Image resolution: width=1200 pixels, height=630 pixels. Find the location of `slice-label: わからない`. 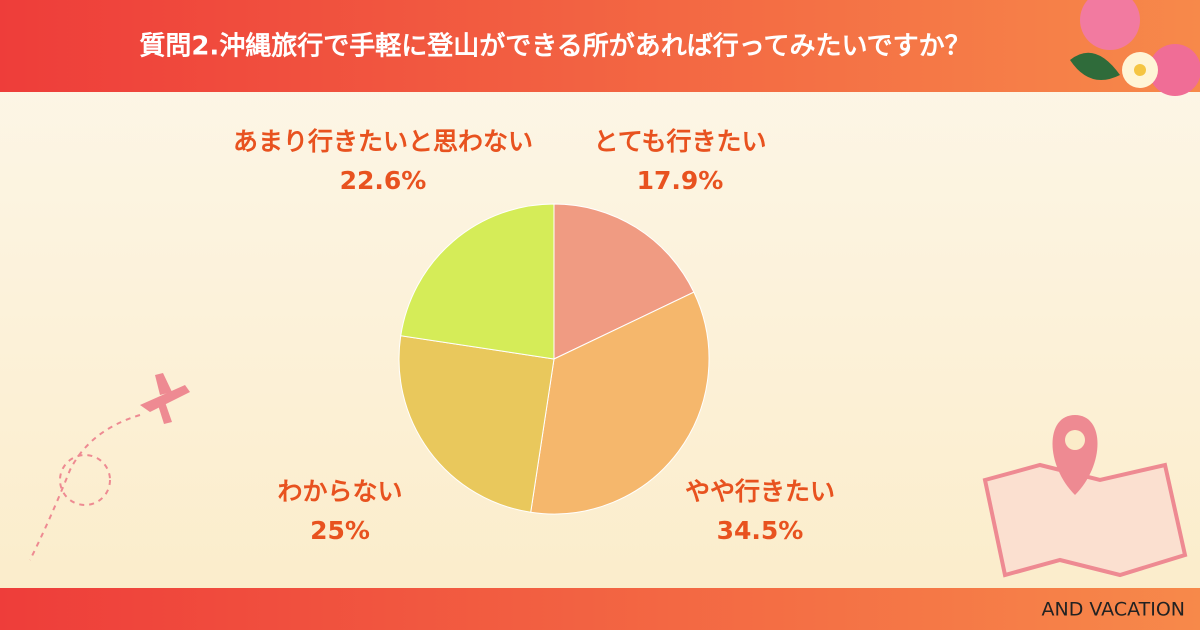

slice-label: わからない is located at coordinates (339, 491).